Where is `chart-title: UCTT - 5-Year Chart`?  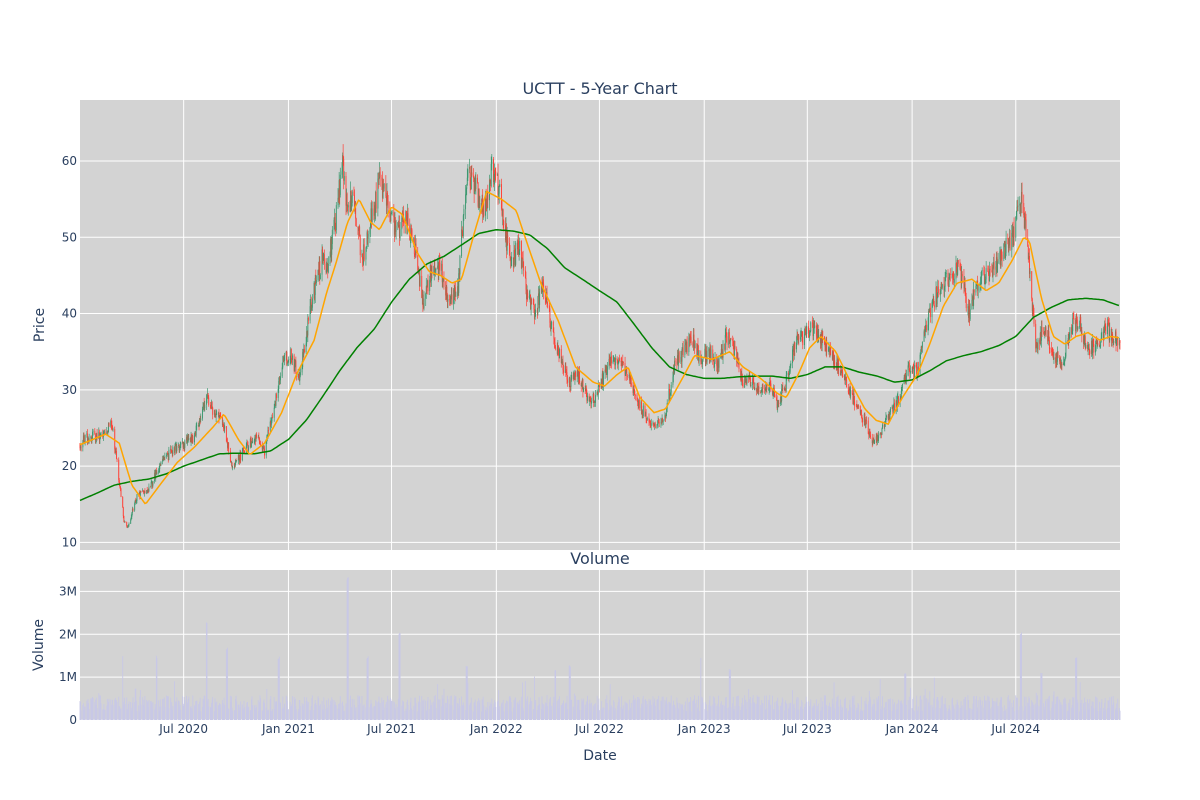
chart-title: UCTT - 5-Year Chart is located at coordinates (599, 88).